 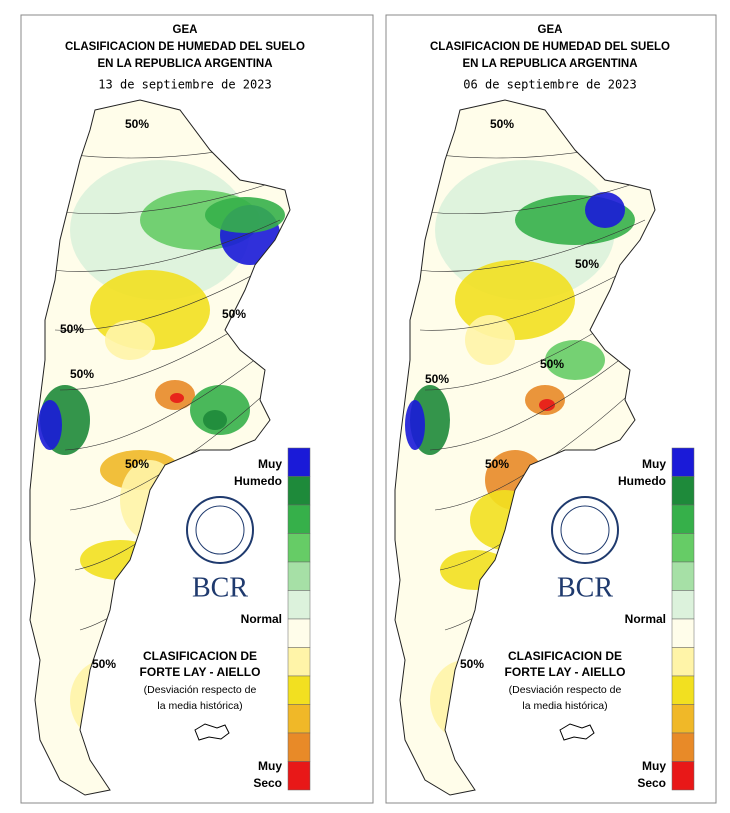 I want to click on panel-date: 06 de septiembre de 2023, so click(x=549, y=85).